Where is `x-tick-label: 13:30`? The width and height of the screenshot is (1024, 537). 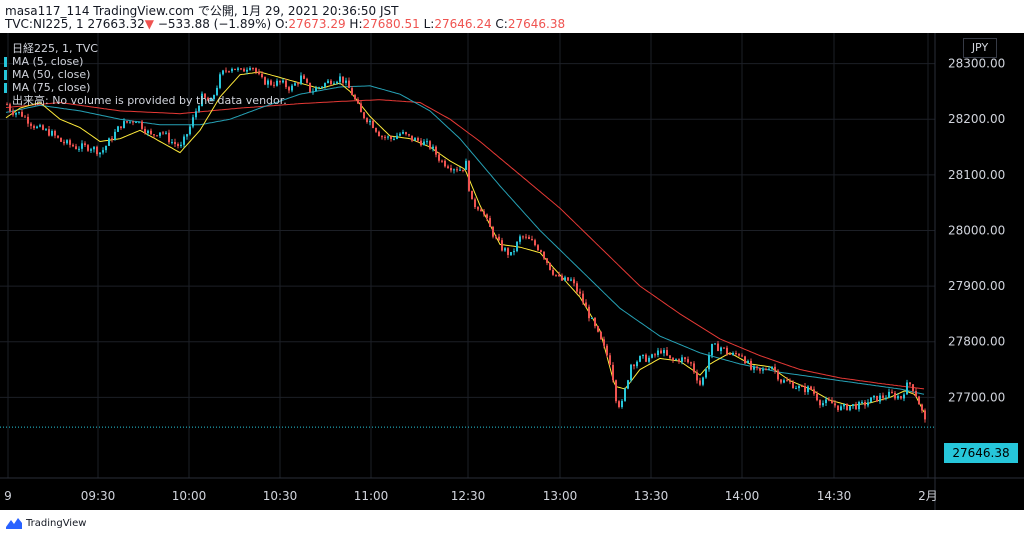
x-tick-label: 13:30 is located at coordinates (651, 496).